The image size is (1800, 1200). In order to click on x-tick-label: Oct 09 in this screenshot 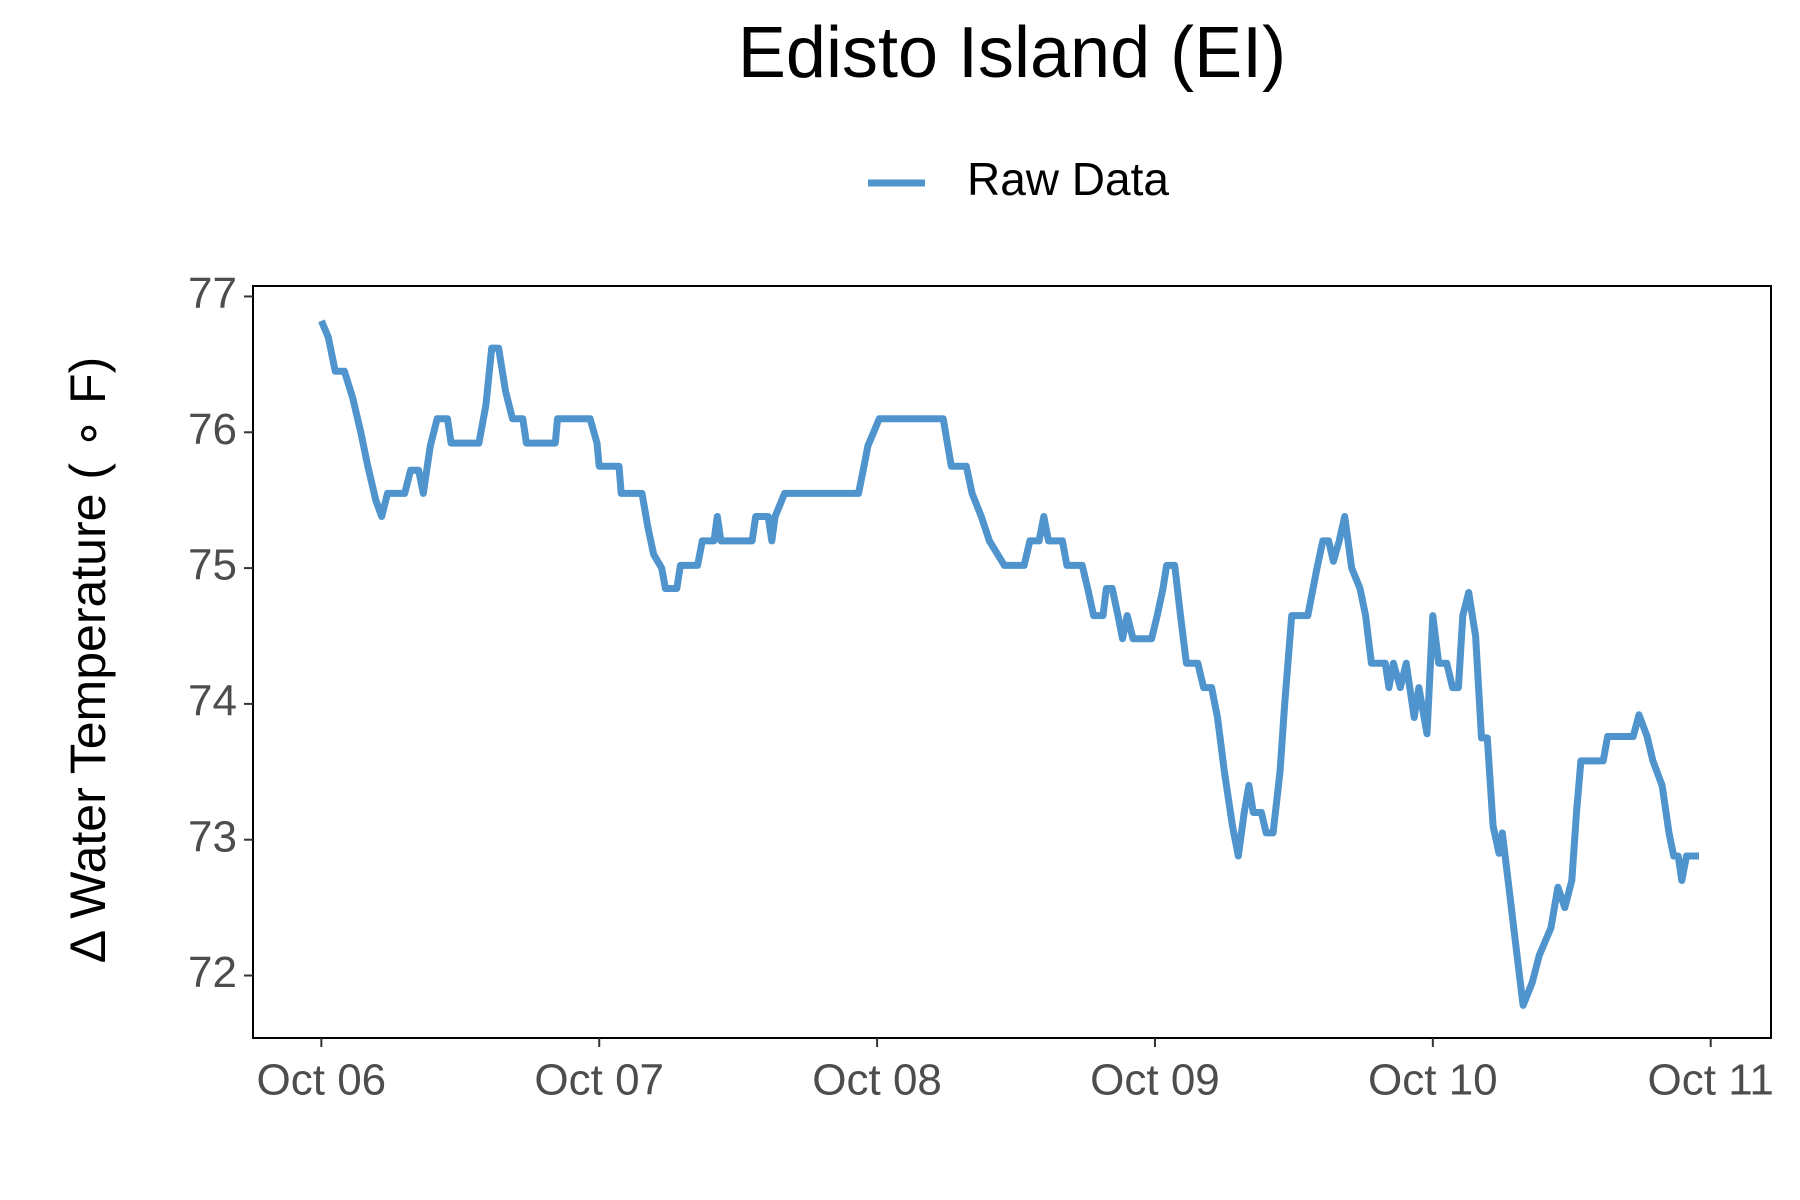, I will do `click(1155, 1080)`.